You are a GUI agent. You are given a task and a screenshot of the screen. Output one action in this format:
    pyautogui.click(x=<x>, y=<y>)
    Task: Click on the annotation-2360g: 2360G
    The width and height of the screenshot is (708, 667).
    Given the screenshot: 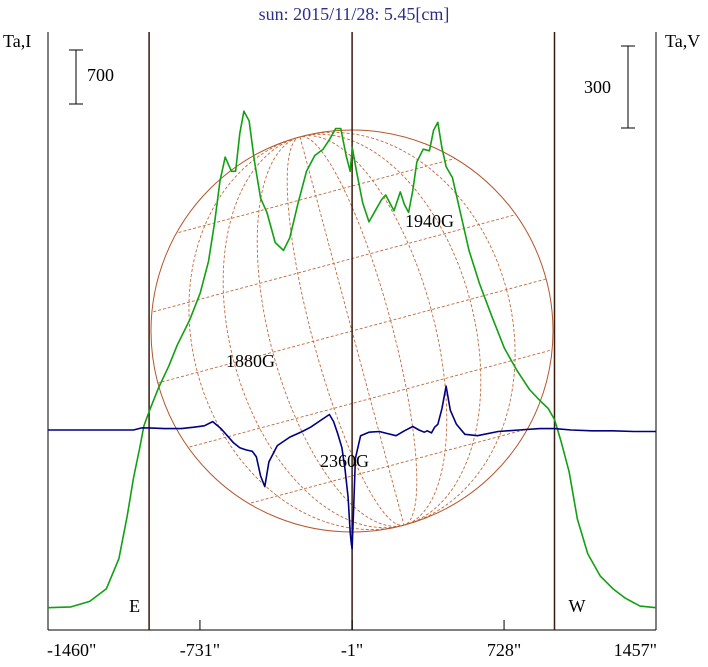 What is the action you would take?
    pyautogui.click(x=344, y=461)
    